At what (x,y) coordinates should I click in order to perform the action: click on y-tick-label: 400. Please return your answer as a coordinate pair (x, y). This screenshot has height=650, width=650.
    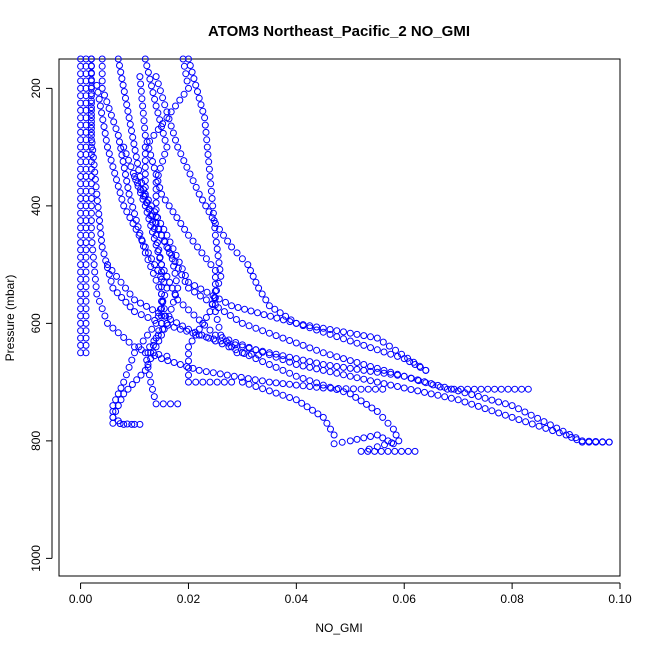
    Looking at the image, I should click on (36, 206).